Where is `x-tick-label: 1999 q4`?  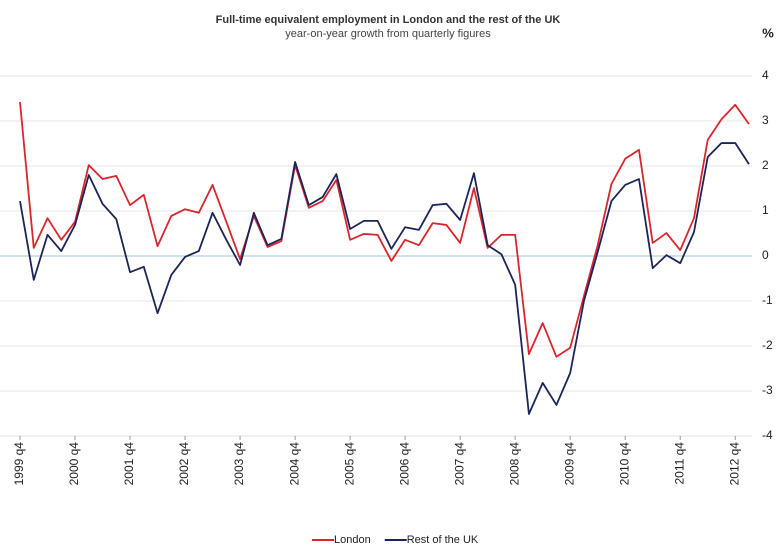 x-tick-label: 1999 q4 is located at coordinates (19, 464).